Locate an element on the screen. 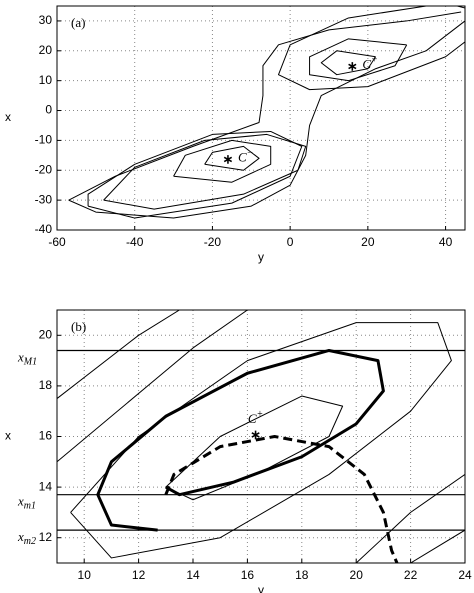  y-tick-label: -10 is located at coordinates (44, 140).